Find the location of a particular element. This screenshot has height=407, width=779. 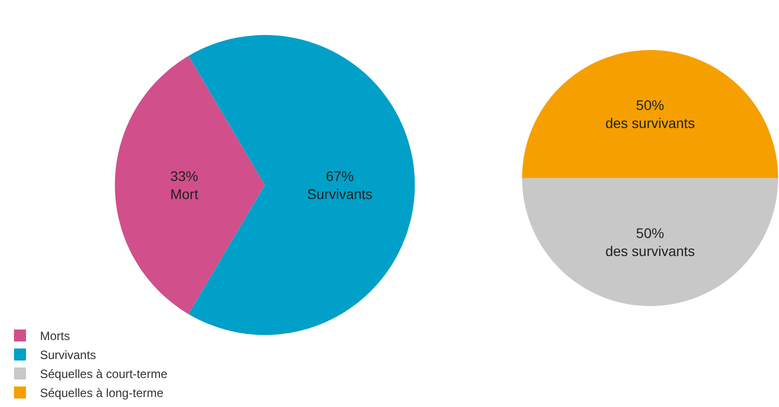

legend-label: Morts is located at coordinates (55, 336).